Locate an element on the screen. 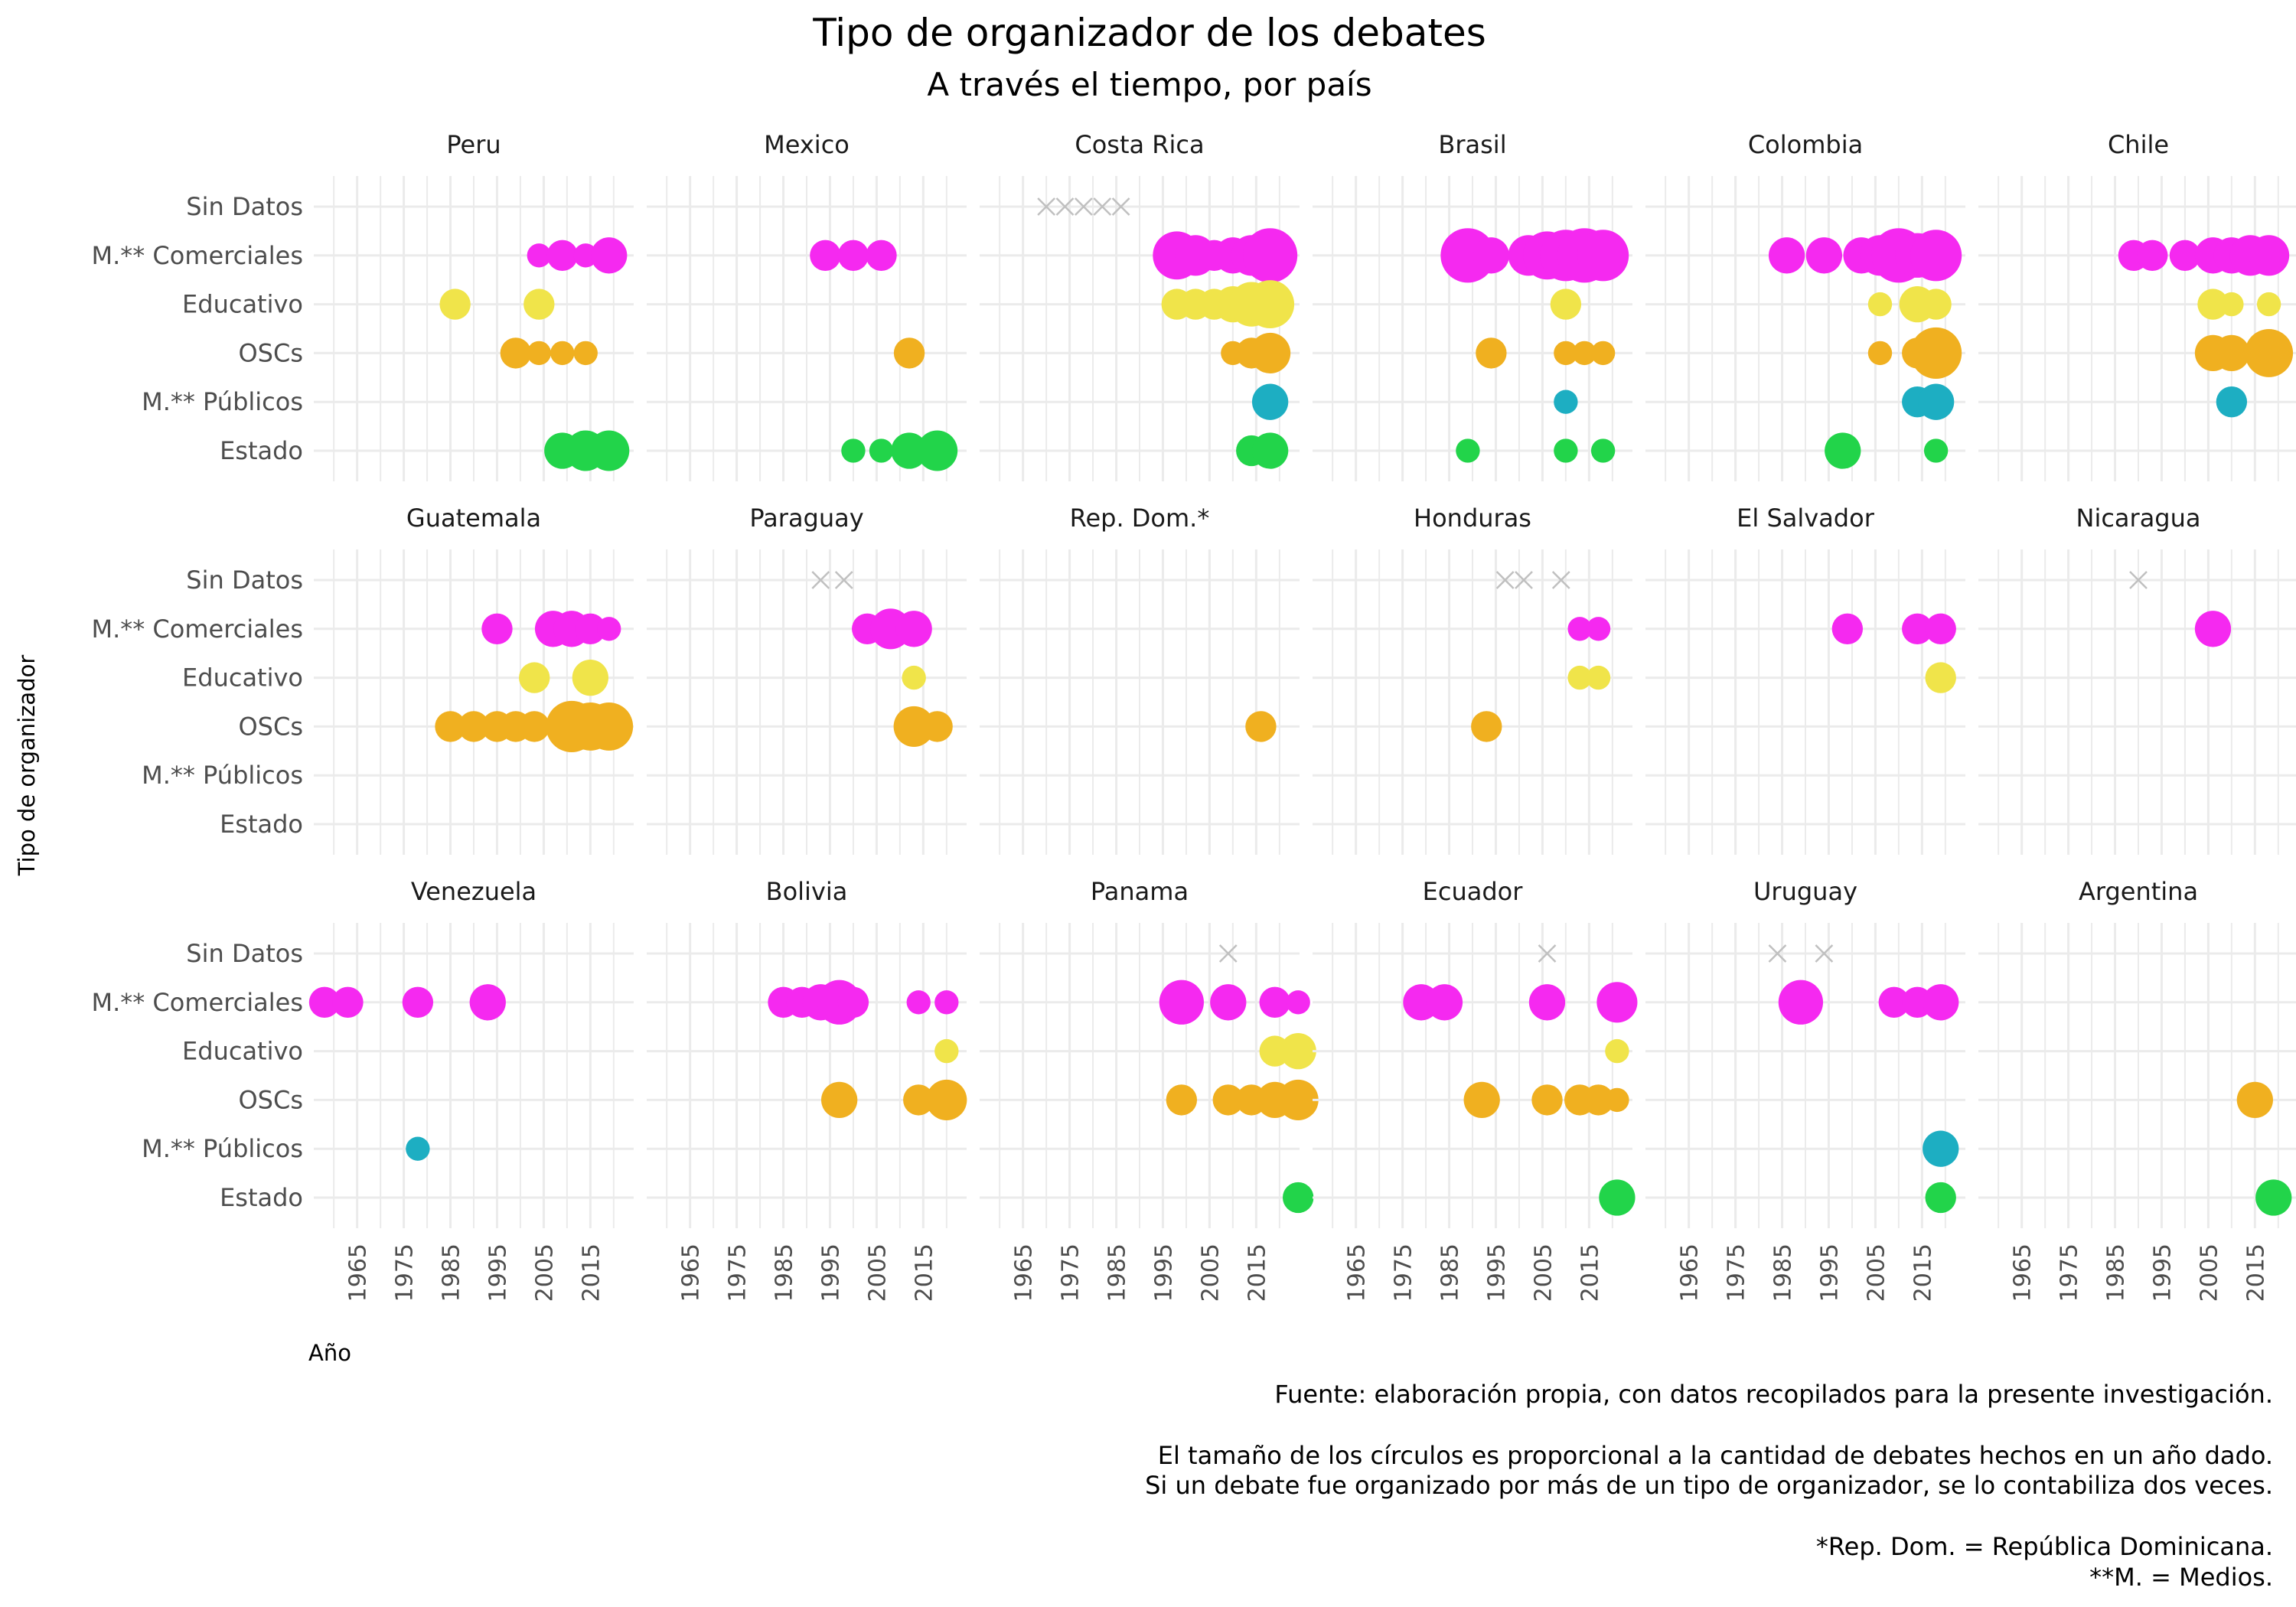 This screenshot has height=1607, width=2296. x-axis-title: Año is located at coordinates (329, 1353).